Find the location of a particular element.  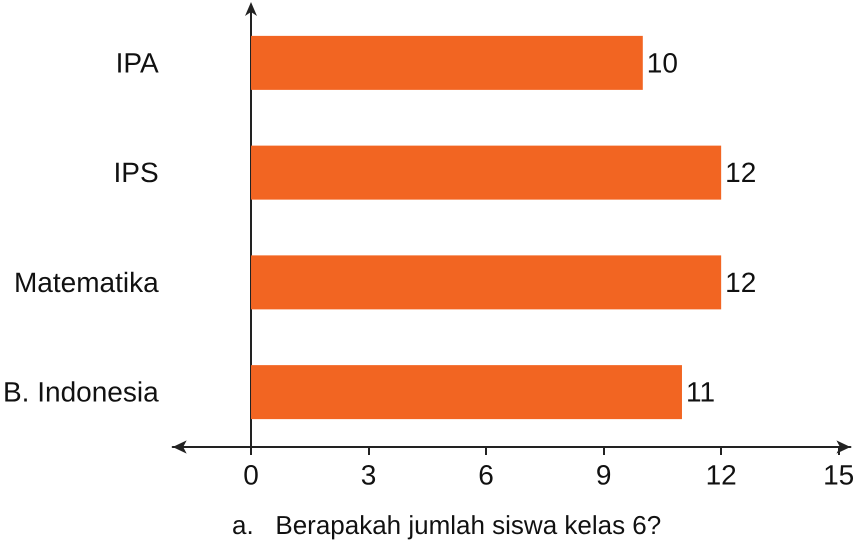

x-tick-label: 9 is located at coordinates (604, 475).